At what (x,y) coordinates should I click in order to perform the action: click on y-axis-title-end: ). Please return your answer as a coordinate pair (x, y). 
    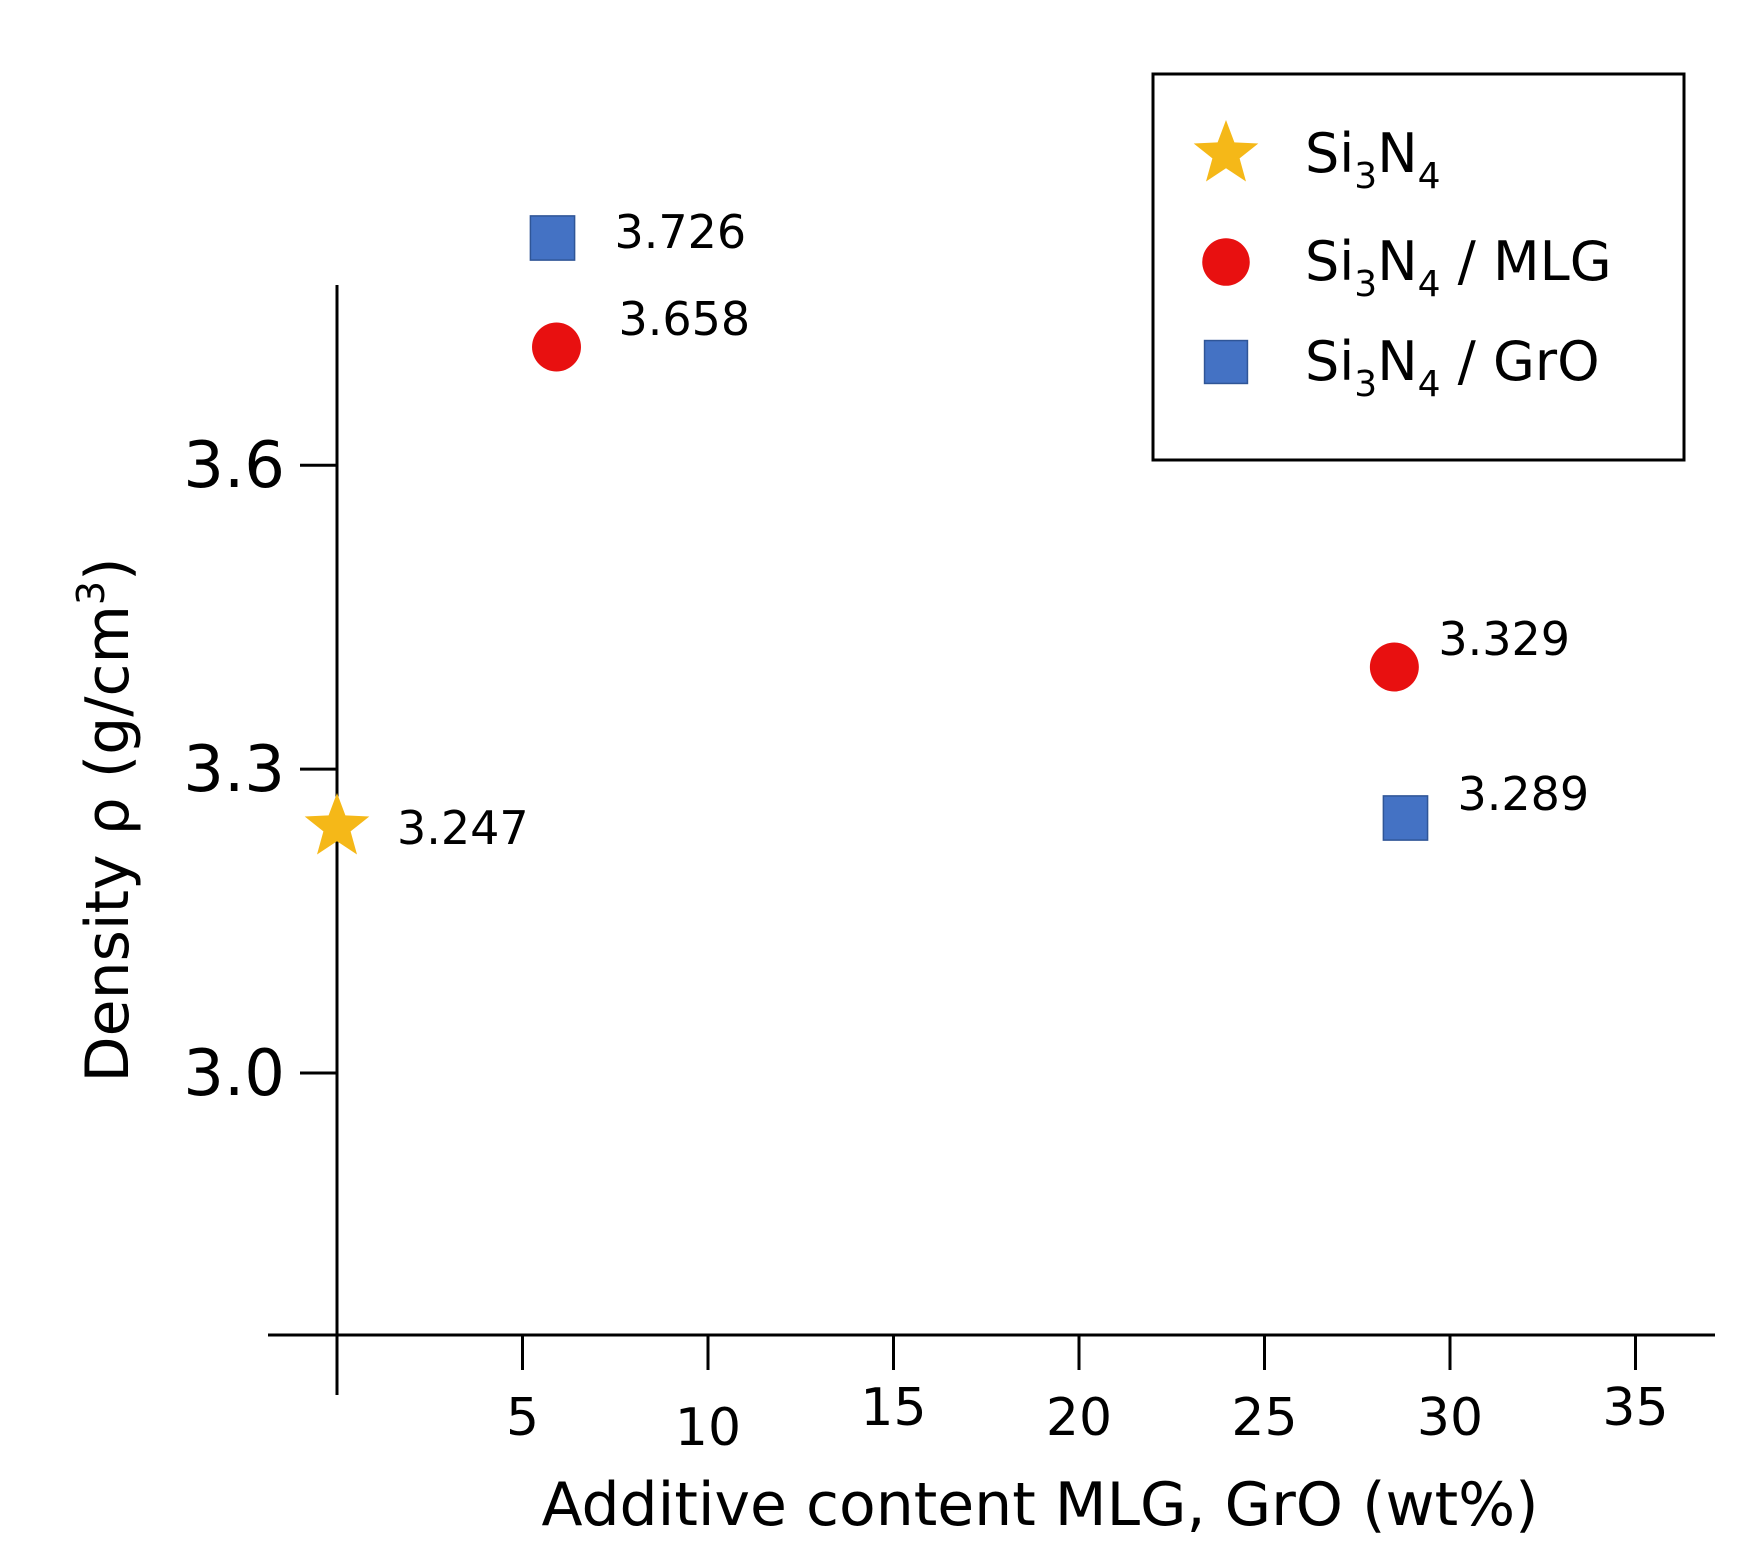
    Looking at the image, I should click on (108, 568).